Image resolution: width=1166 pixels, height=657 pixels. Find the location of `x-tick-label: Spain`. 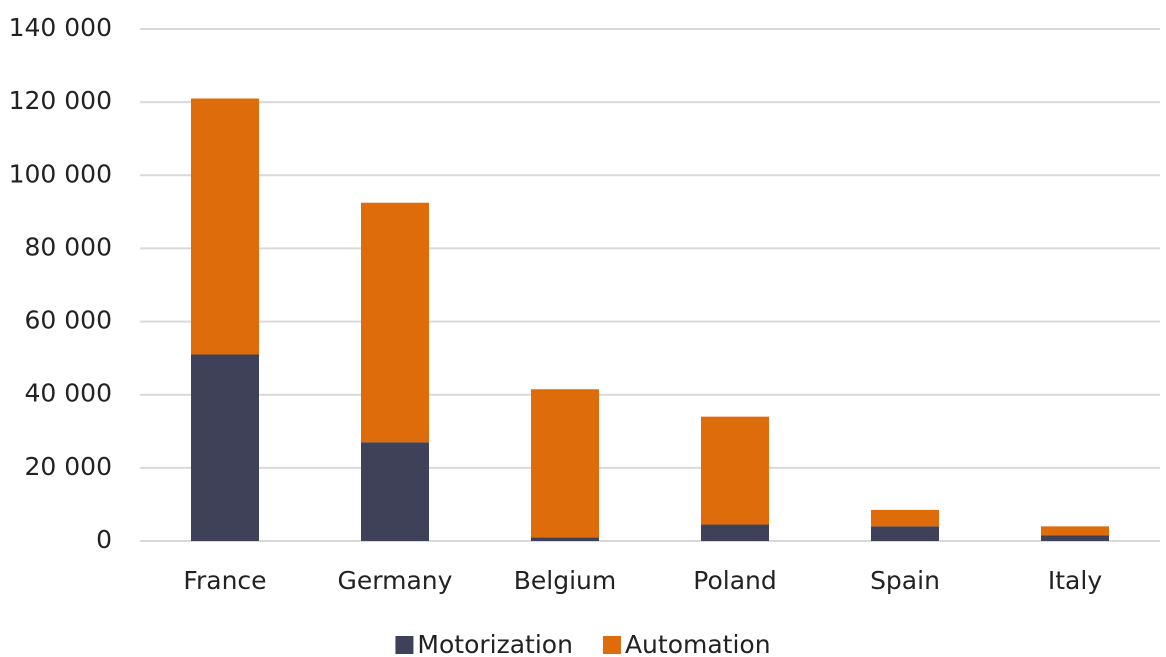

x-tick-label: Spain is located at coordinates (905, 580).